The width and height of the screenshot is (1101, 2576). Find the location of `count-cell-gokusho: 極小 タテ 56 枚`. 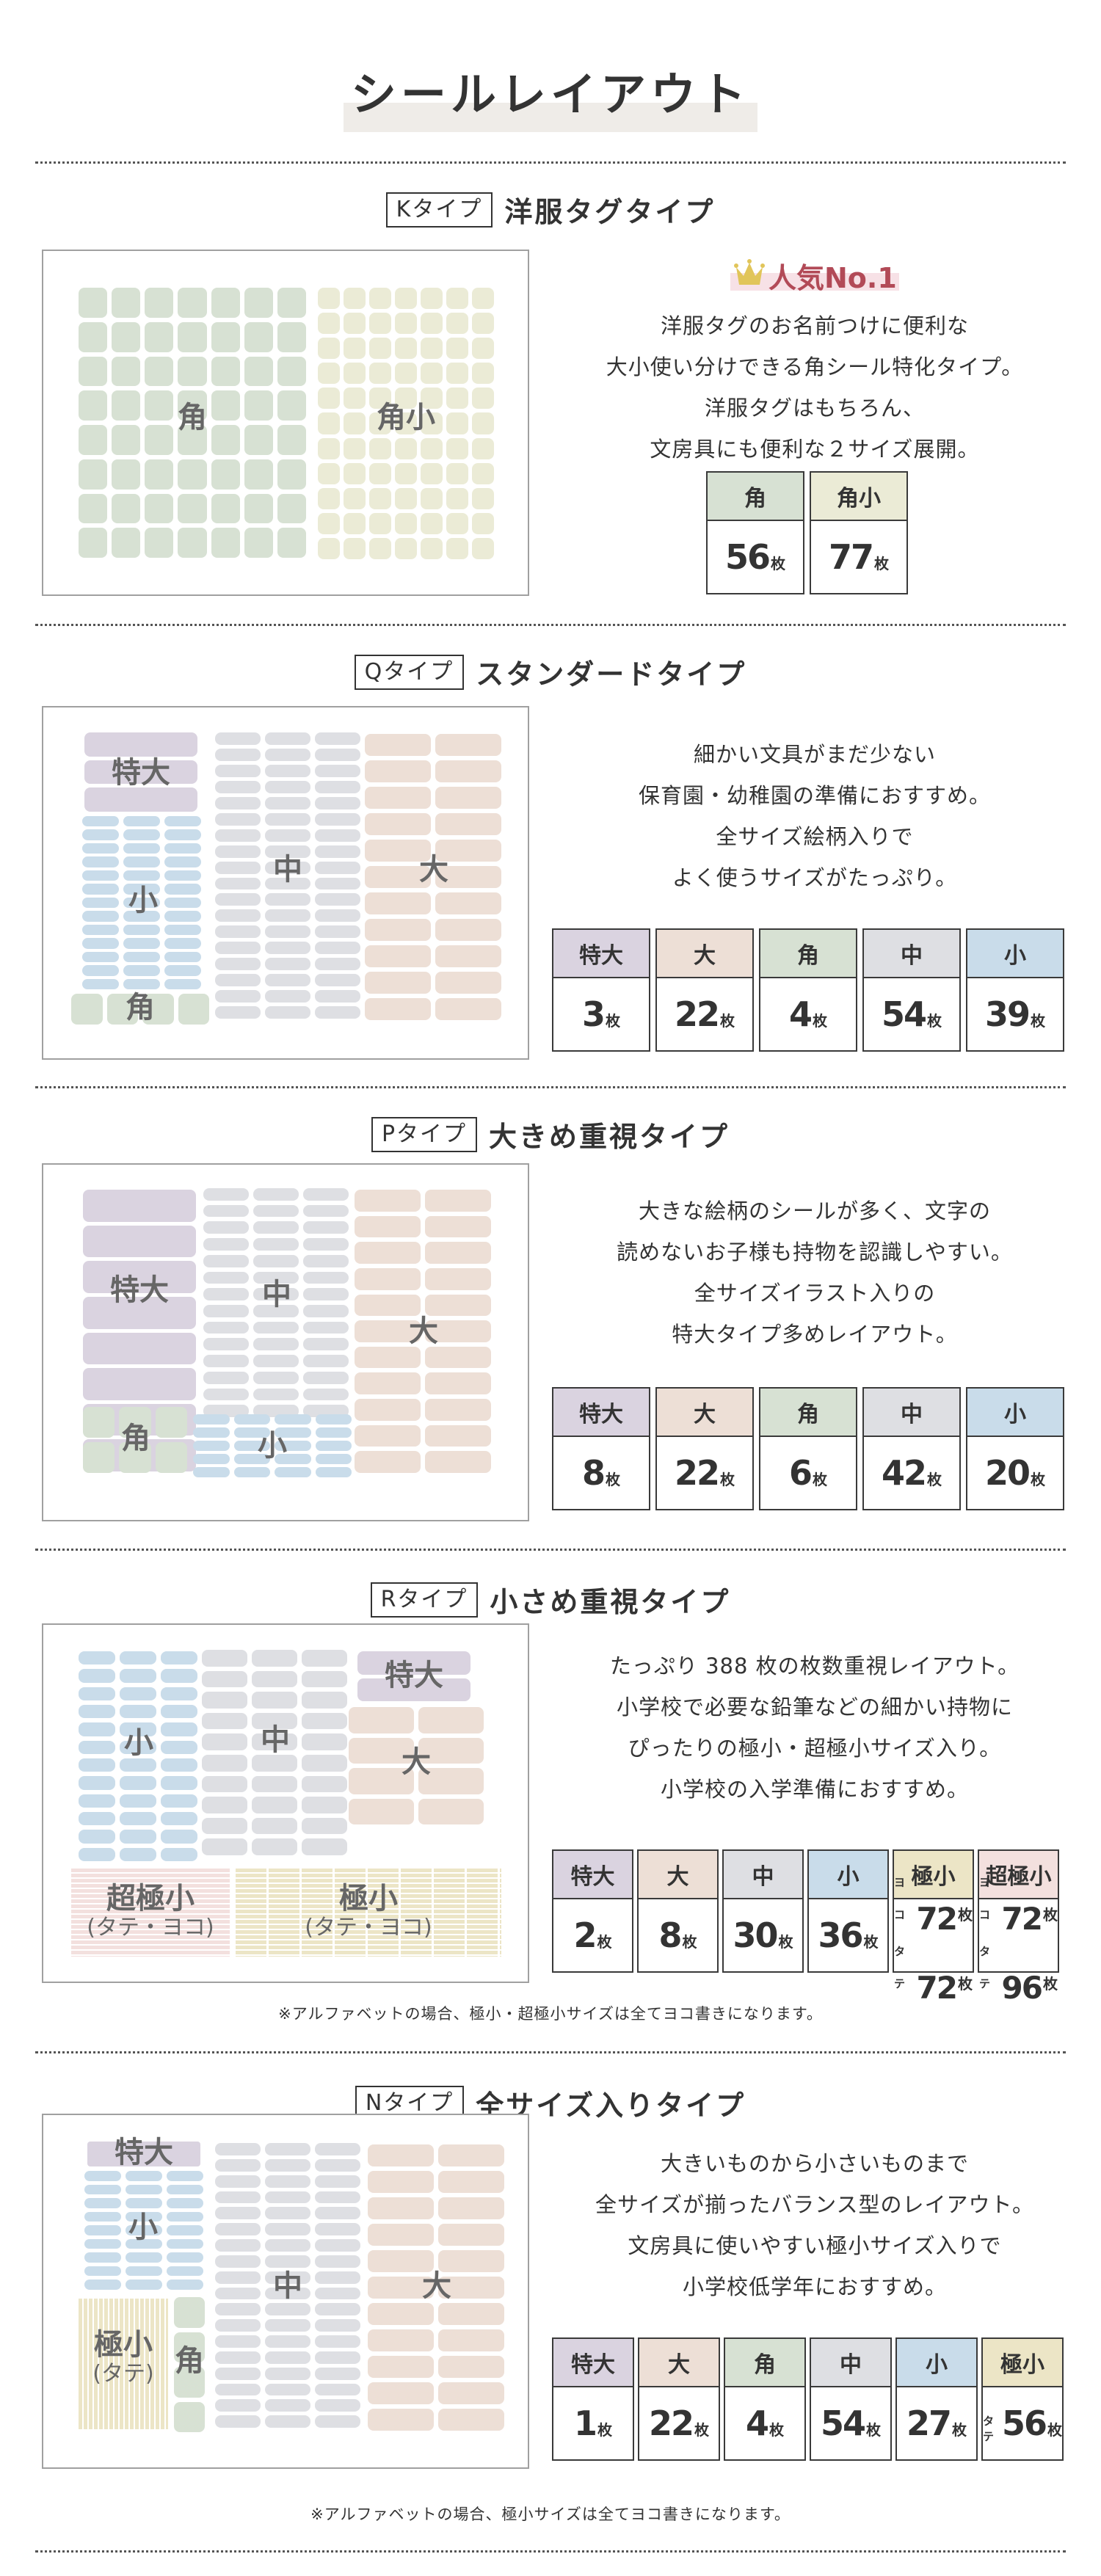

count-cell-gokusho: 極小 タテ 56 枚 is located at coordinates (1022, 2399).